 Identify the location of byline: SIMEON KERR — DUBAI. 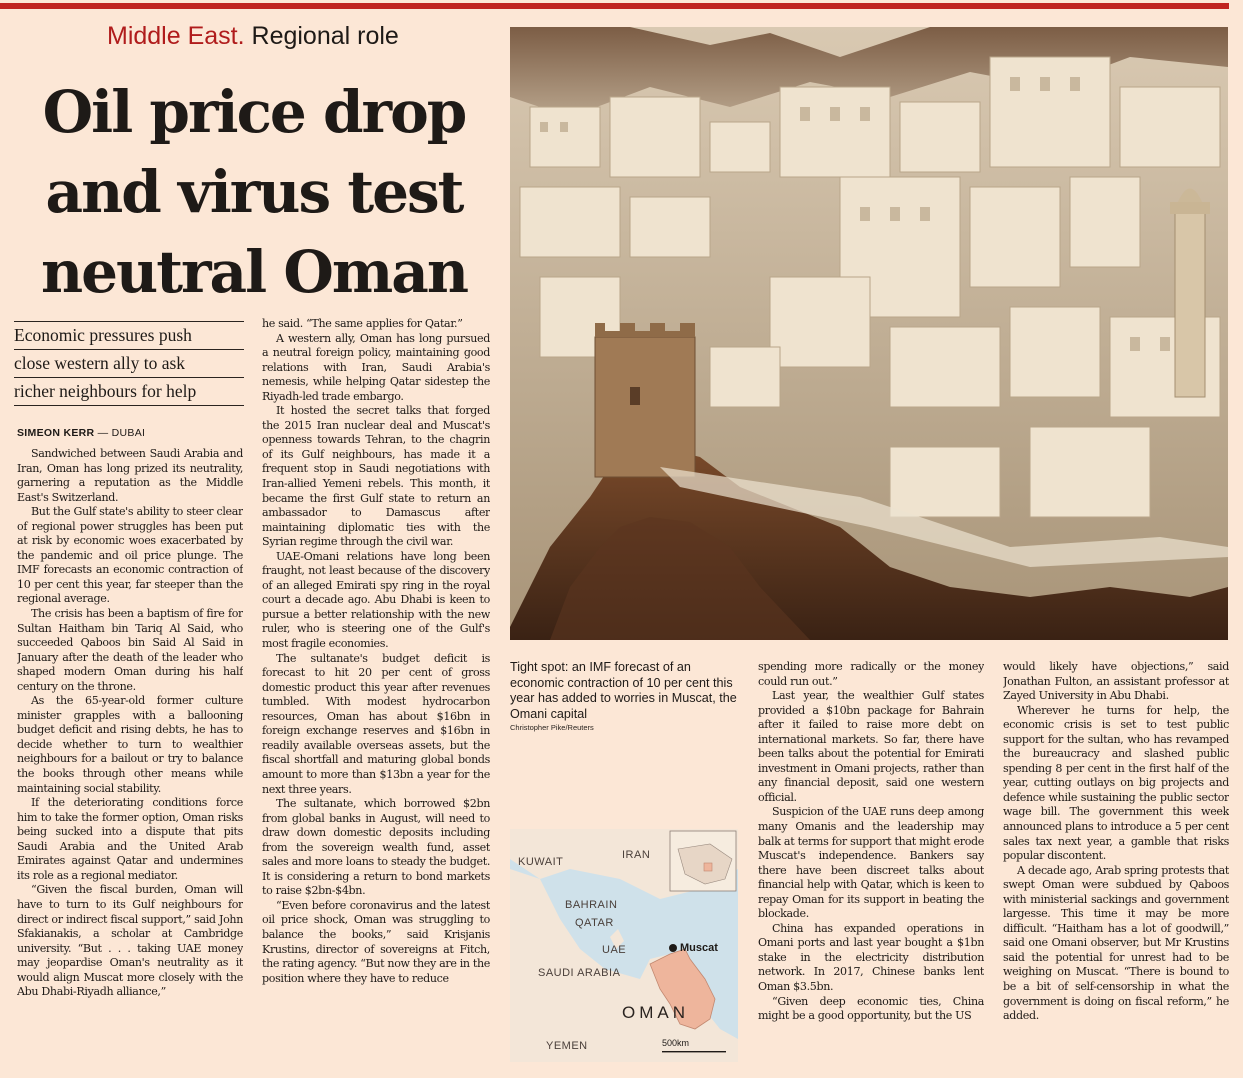
(81, 433).